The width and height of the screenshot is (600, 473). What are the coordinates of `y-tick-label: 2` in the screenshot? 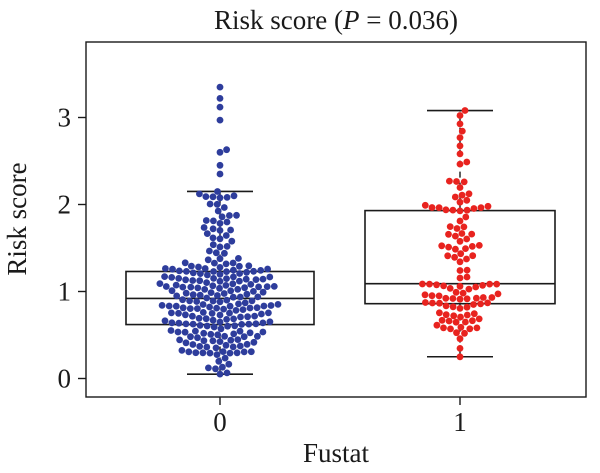 It's located at (65, 205).